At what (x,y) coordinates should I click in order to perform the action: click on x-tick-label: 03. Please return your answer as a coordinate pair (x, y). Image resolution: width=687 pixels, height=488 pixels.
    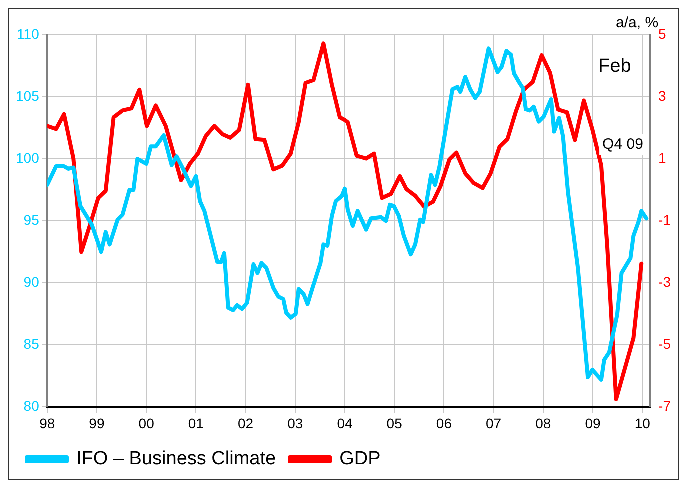
    Looking at the image, I should click on (296, 423).